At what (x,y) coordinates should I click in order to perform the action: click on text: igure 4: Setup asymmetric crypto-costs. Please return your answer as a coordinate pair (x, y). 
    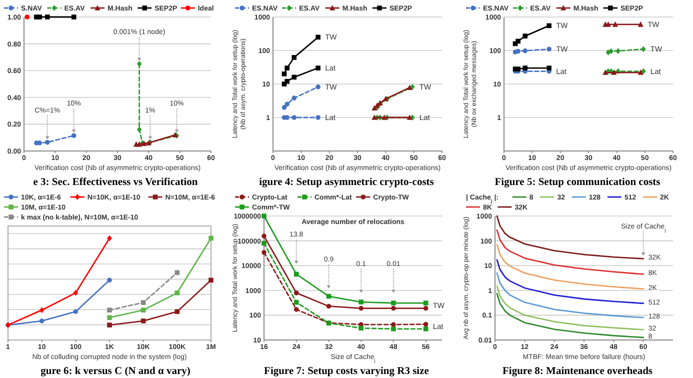
    Looking at the image, I should click on (346, 182).